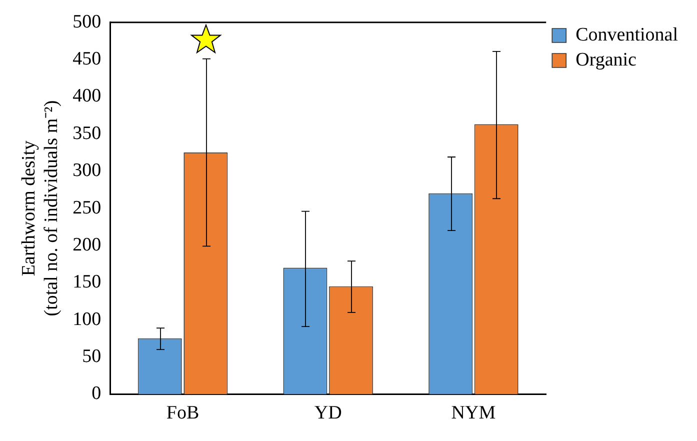 The height and width of the screenshot is (441, 697). Describe the element at coordinates (87, 207) in the screenshot. I see `y-tick-label: 250` at that location.